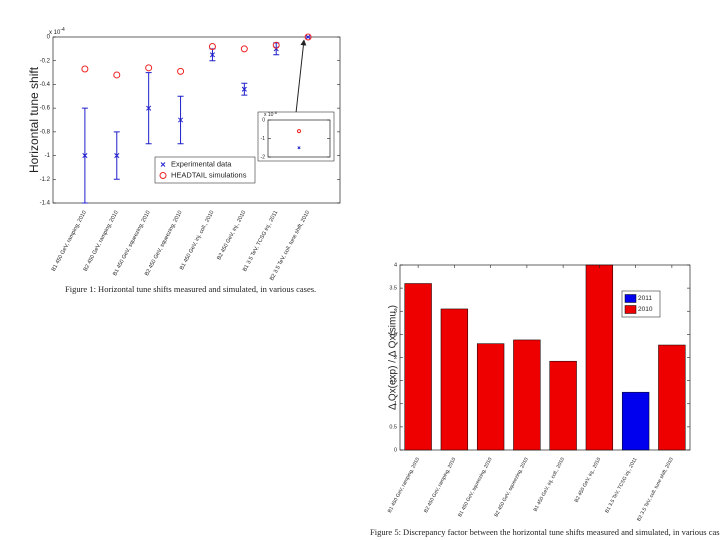 The height and width of the screenshot is (540, 720). I want to click on plot-frame, so click(196, 120).